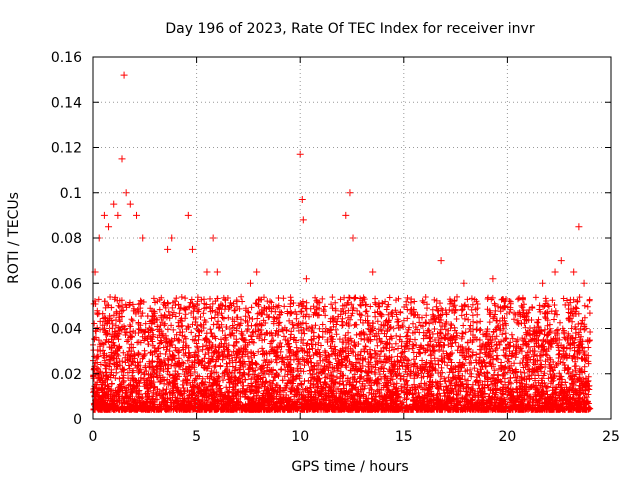 The height and width of the screenshot is (480, 640). Describe the element at coordinates (196, 437) in the screenshot. I see `x-tick-label: 5` at that location.